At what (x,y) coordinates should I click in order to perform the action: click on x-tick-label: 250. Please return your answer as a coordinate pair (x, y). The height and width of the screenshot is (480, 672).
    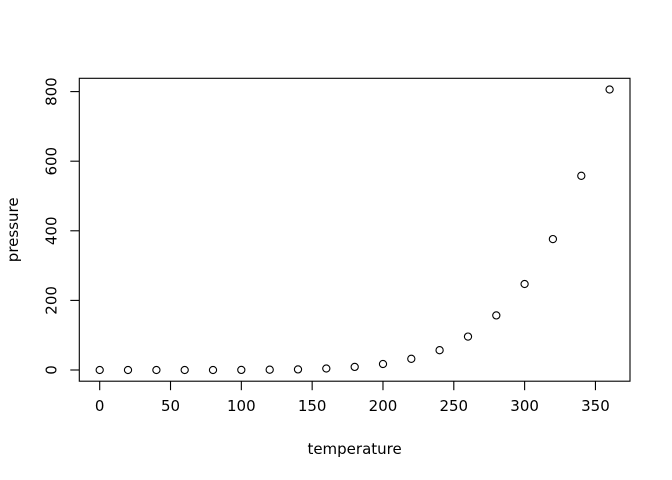
    Looking at the image, I should click on (453, 406).